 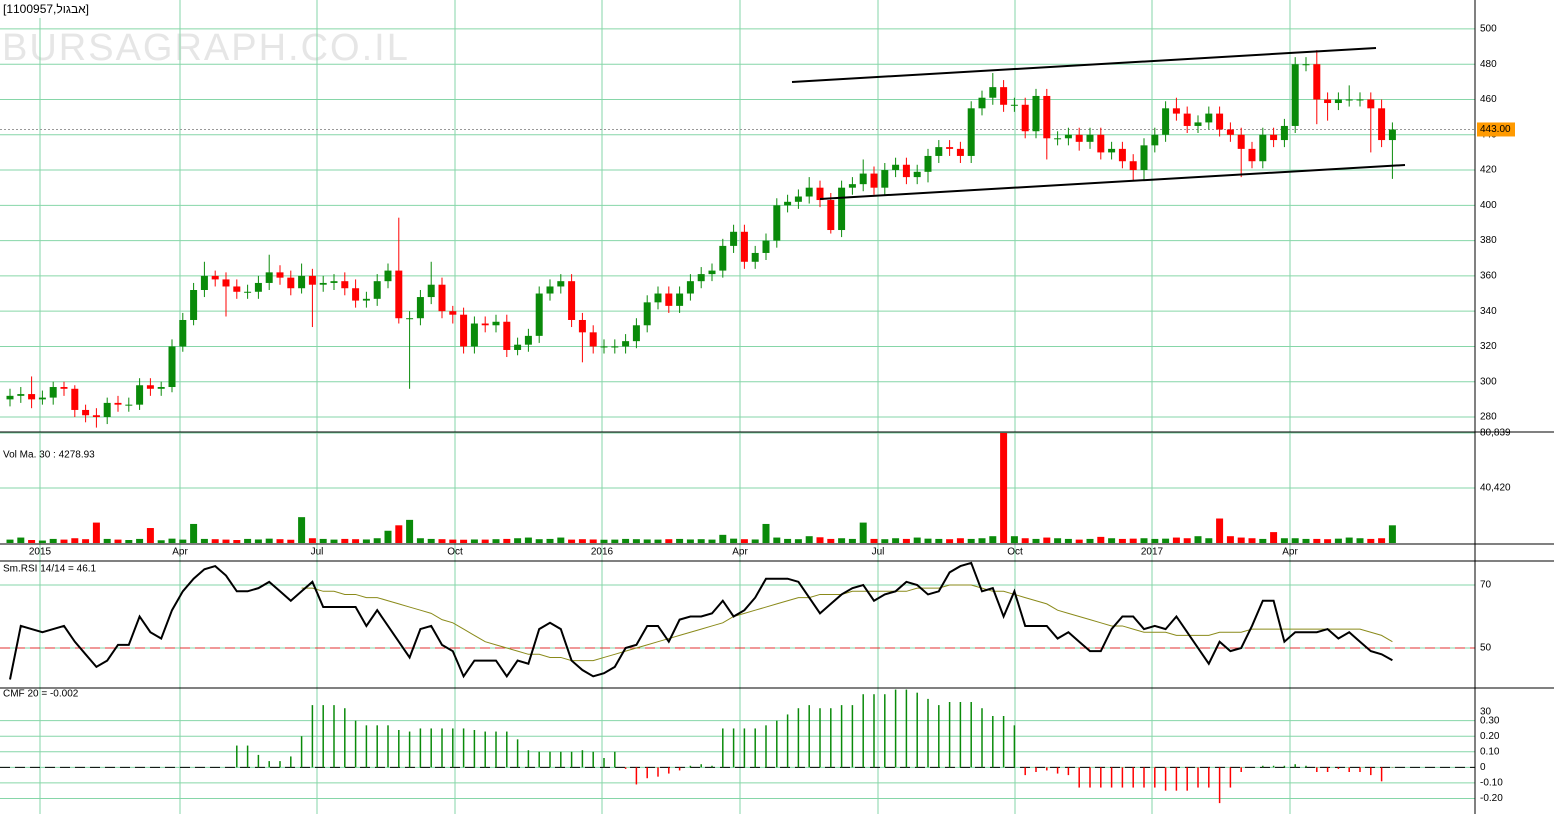 What do you see at coordinates (1152, 552) in the screenshot?
I see `x-tick-label: 2017` at bounding box center [1152, 552].